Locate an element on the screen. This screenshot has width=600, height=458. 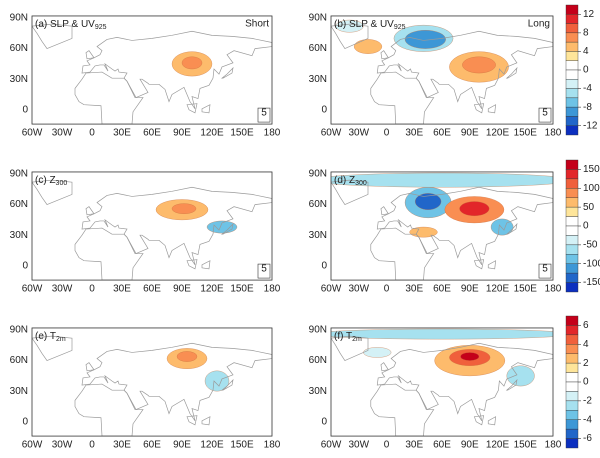
lat-label: 60N is located at coordinates (19, 360).